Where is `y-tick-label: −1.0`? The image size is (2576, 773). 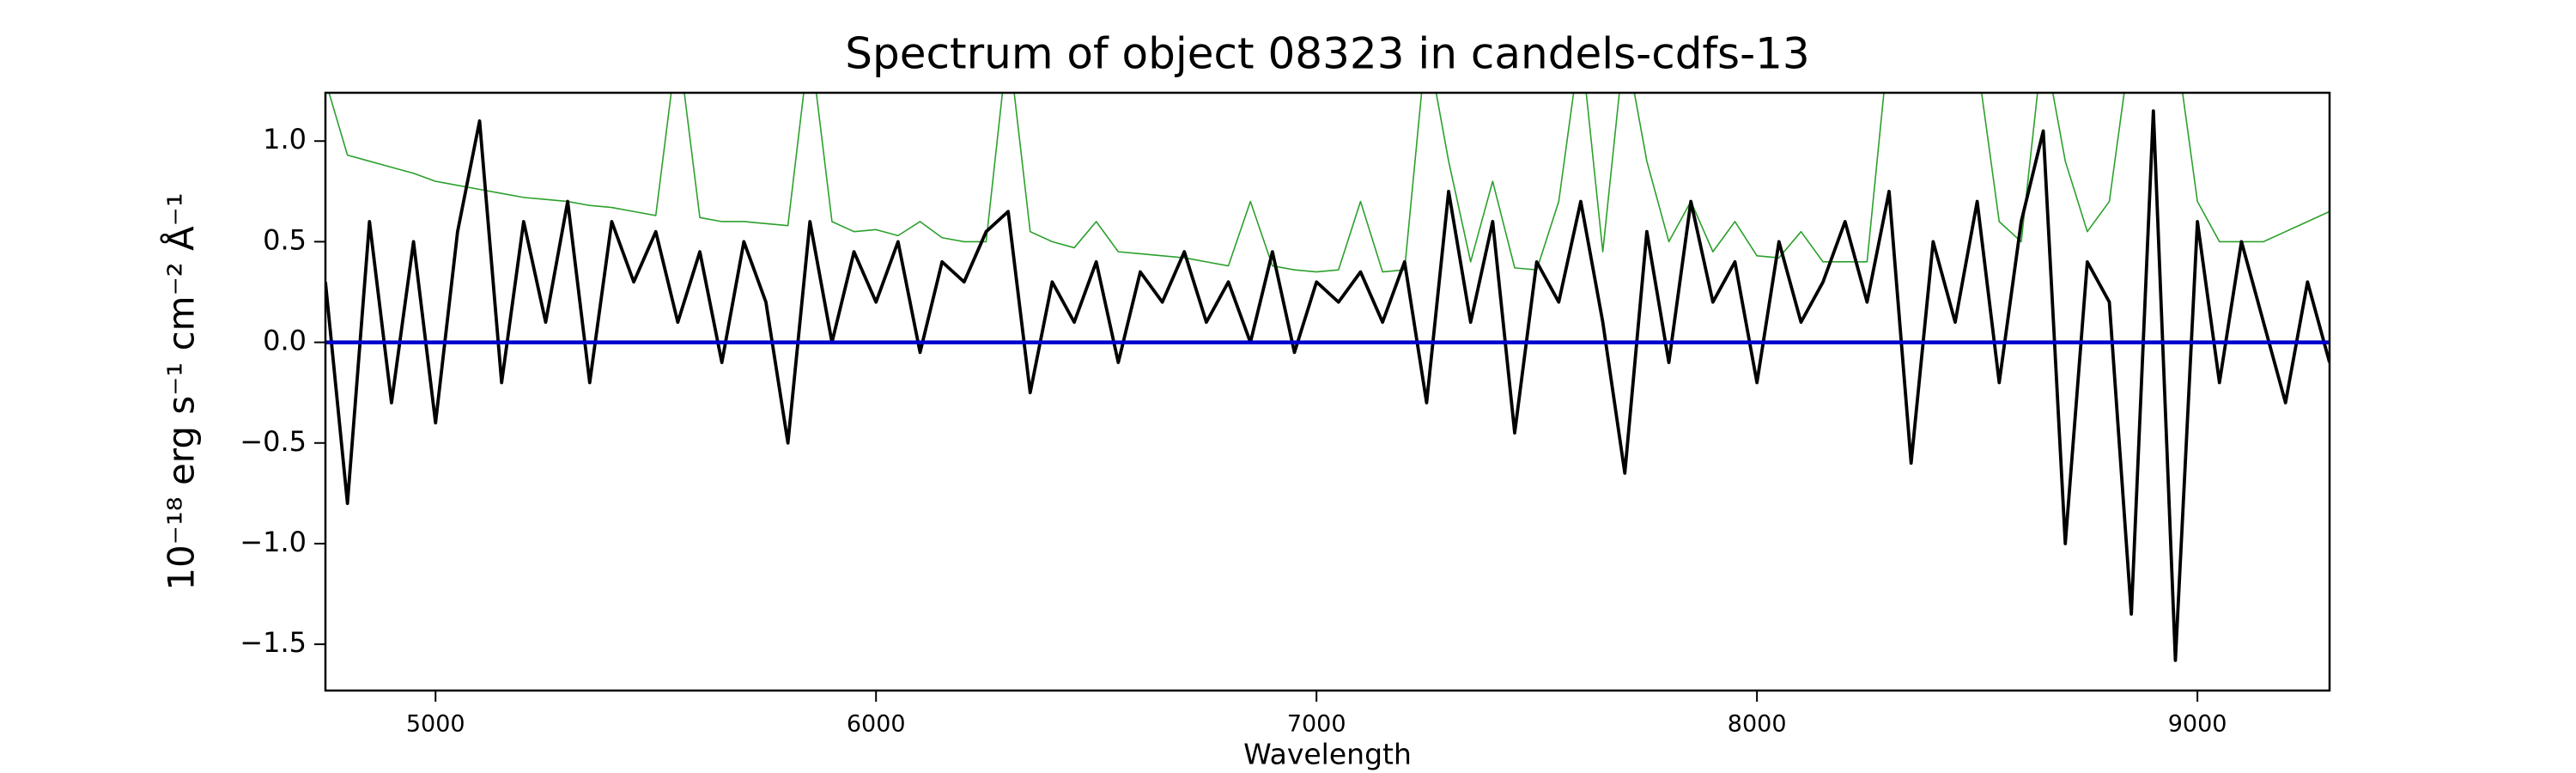 y-tick-label: −1.0 is located at coordinates (273, 542).